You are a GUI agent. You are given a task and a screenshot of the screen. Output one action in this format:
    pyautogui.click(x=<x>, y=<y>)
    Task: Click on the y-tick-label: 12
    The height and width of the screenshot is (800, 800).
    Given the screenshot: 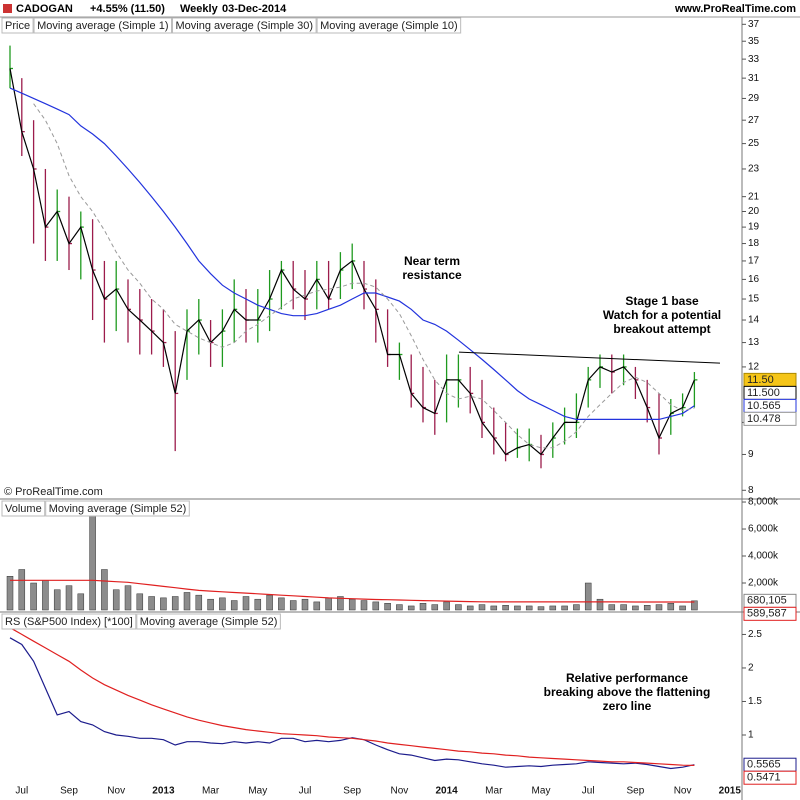 What is the action you would take?
    pyautogui.click(x=754, y=367)
    